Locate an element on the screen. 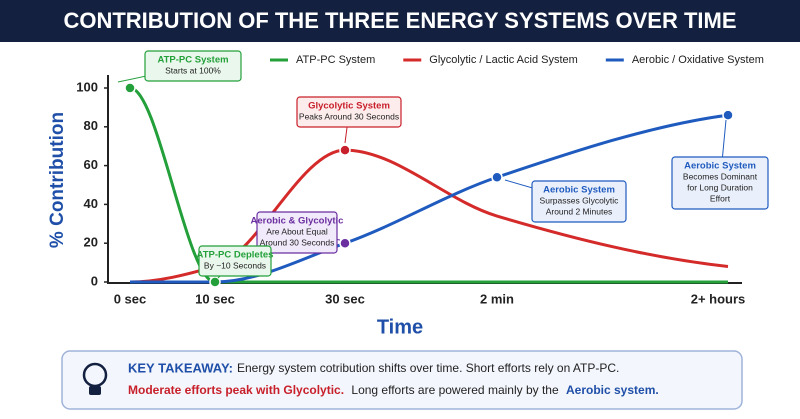 This screenshot has width=800, height=419. takeaway-mid: Long efforts are powered mainly by the is located at coordinates (455, 390).